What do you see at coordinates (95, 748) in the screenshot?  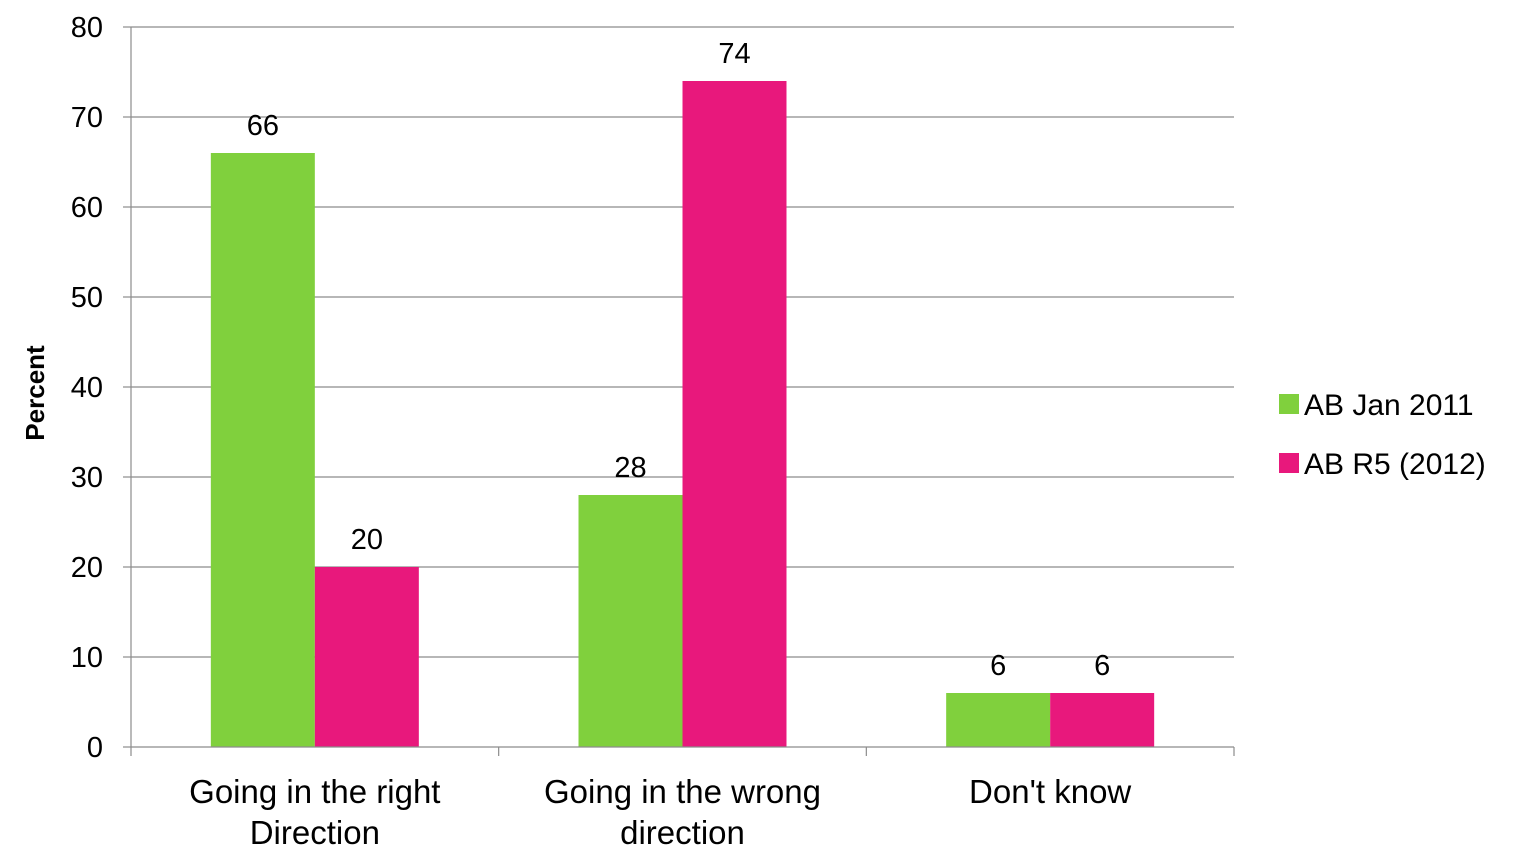 I see `y-tick-label: 0` at bounding box center [95, 748].